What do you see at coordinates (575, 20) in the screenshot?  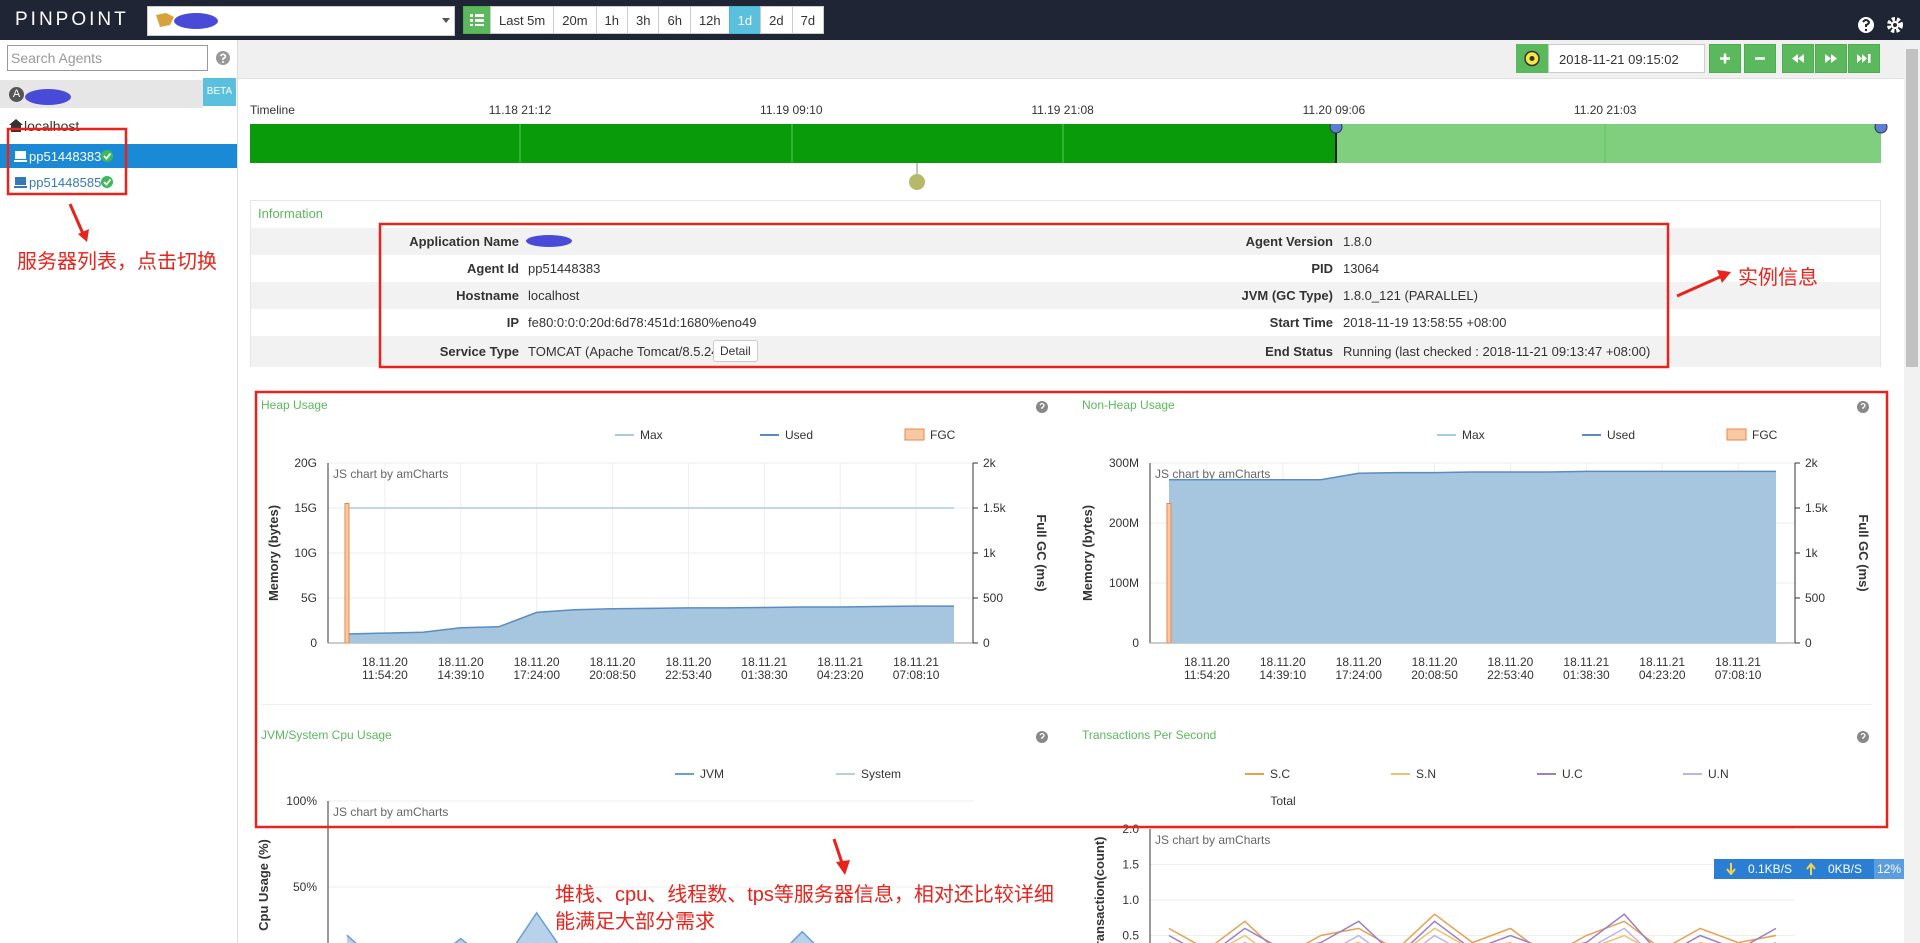 I see `time-button: 20m` at bounding box center [575, 20].